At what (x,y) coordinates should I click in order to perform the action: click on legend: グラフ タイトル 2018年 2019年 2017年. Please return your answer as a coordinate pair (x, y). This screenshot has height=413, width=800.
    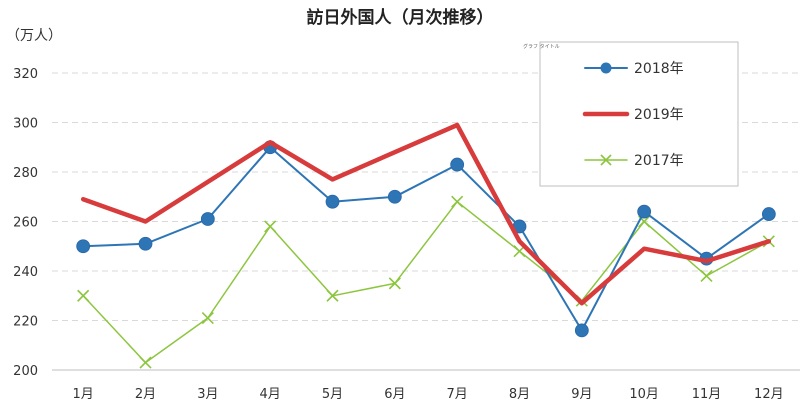
    Looking at the image, I should click on (631, 114).